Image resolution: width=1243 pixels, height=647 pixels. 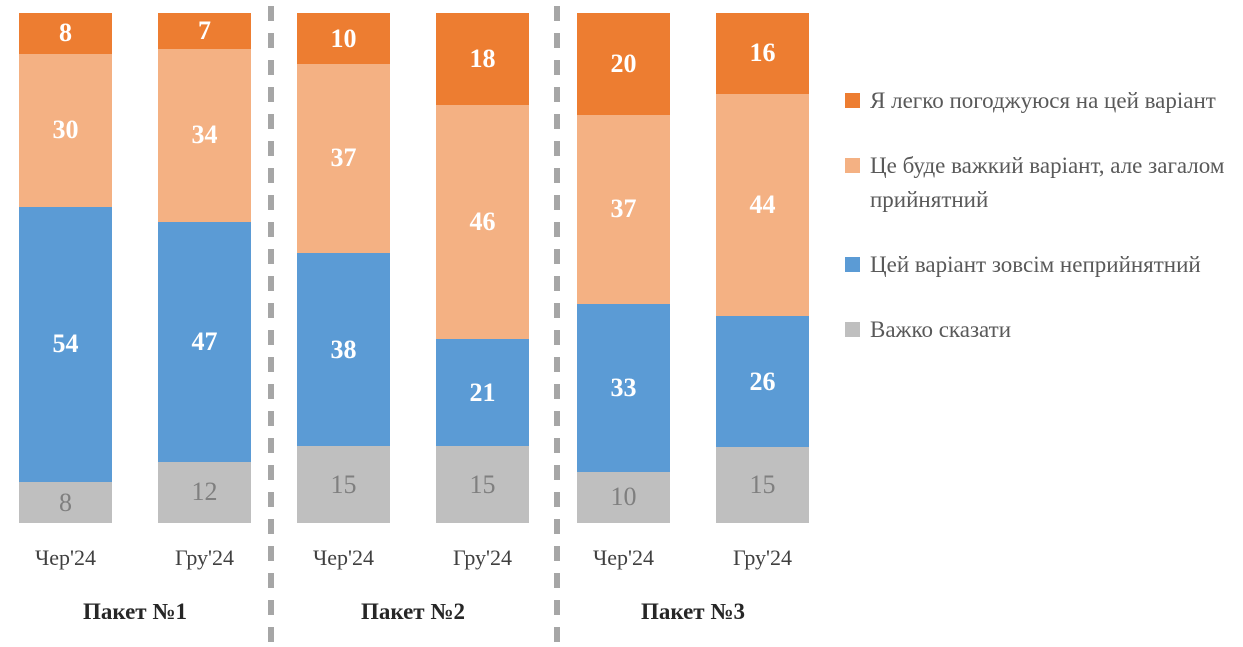 I want to click on bar-segment: 16, so click(x=762, y=53).